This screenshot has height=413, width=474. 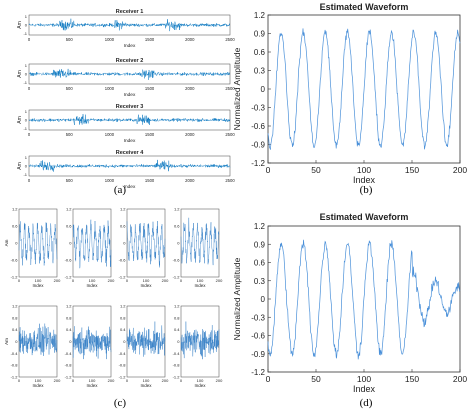 What do you see at coordinates (316, 170) in the screenshot?
I see `x-tick-label: 50` at bounding box center [316, 170].